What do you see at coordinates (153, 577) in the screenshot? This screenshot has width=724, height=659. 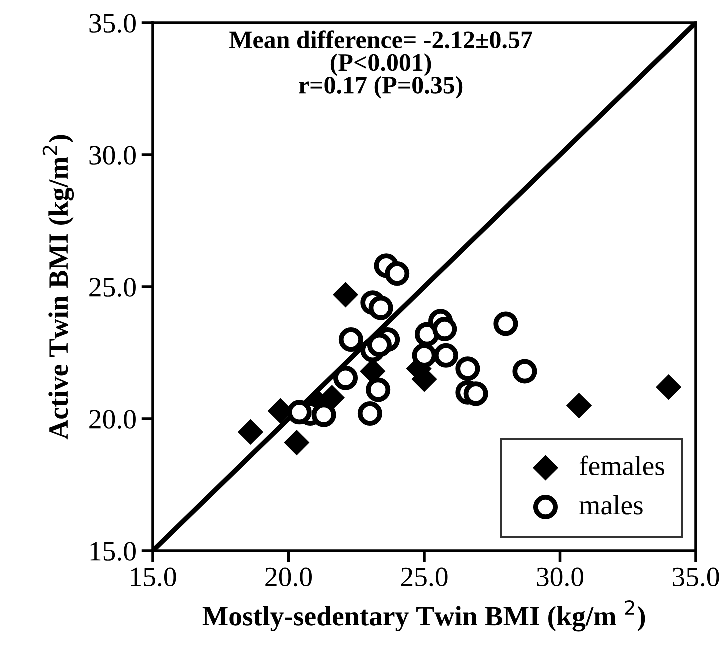 I see `x-tick-label: 15.0` at bounding box center [153, 577].